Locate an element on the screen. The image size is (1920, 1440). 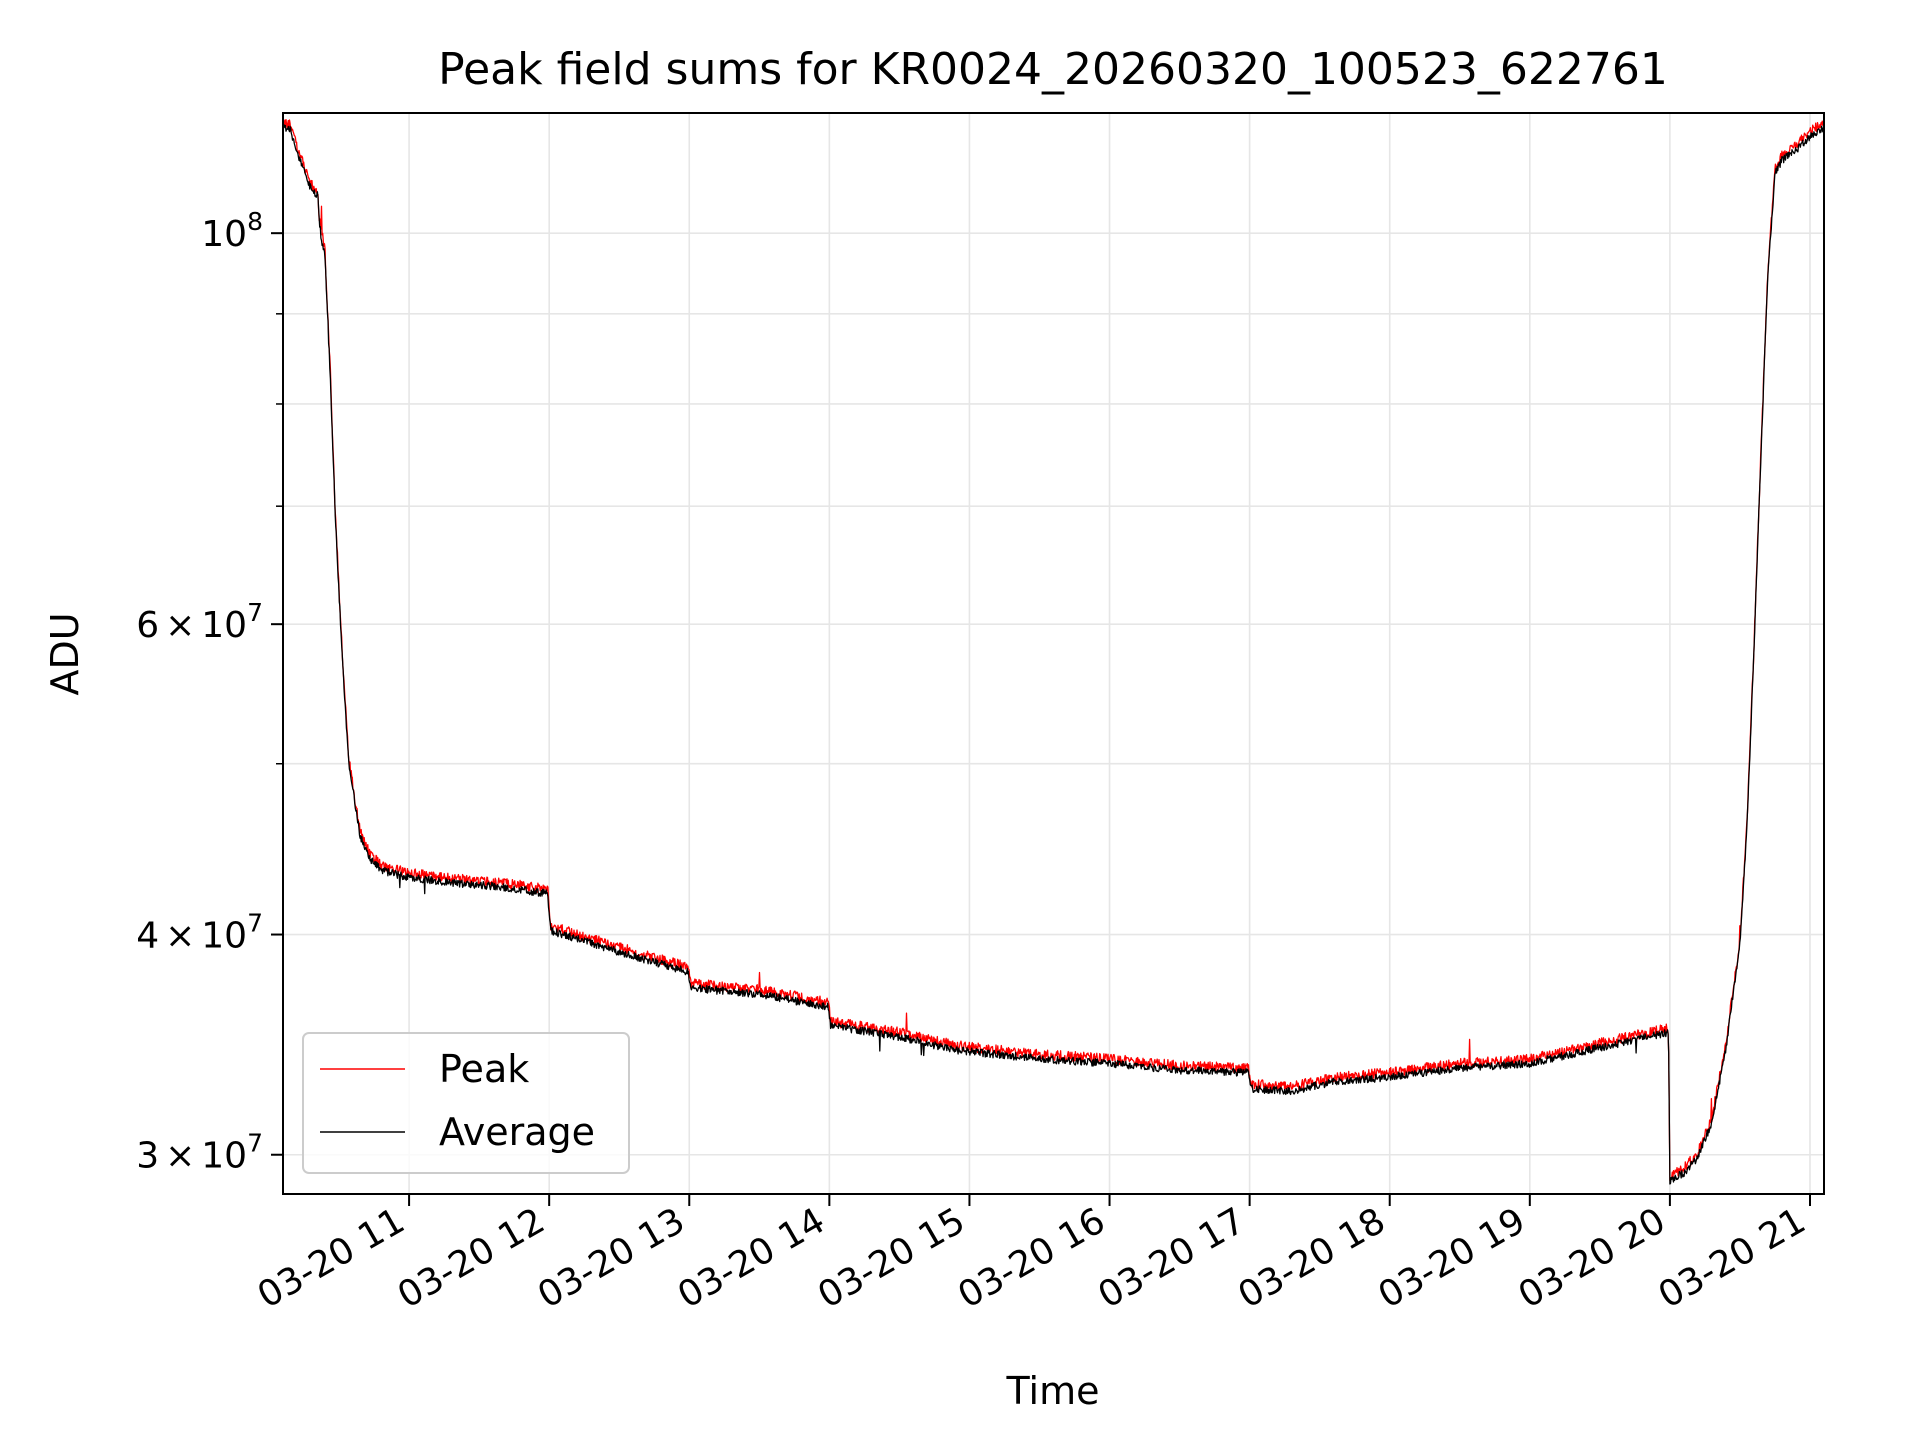
y-tick-exponent: 8 is located at coordinates (255, 221).